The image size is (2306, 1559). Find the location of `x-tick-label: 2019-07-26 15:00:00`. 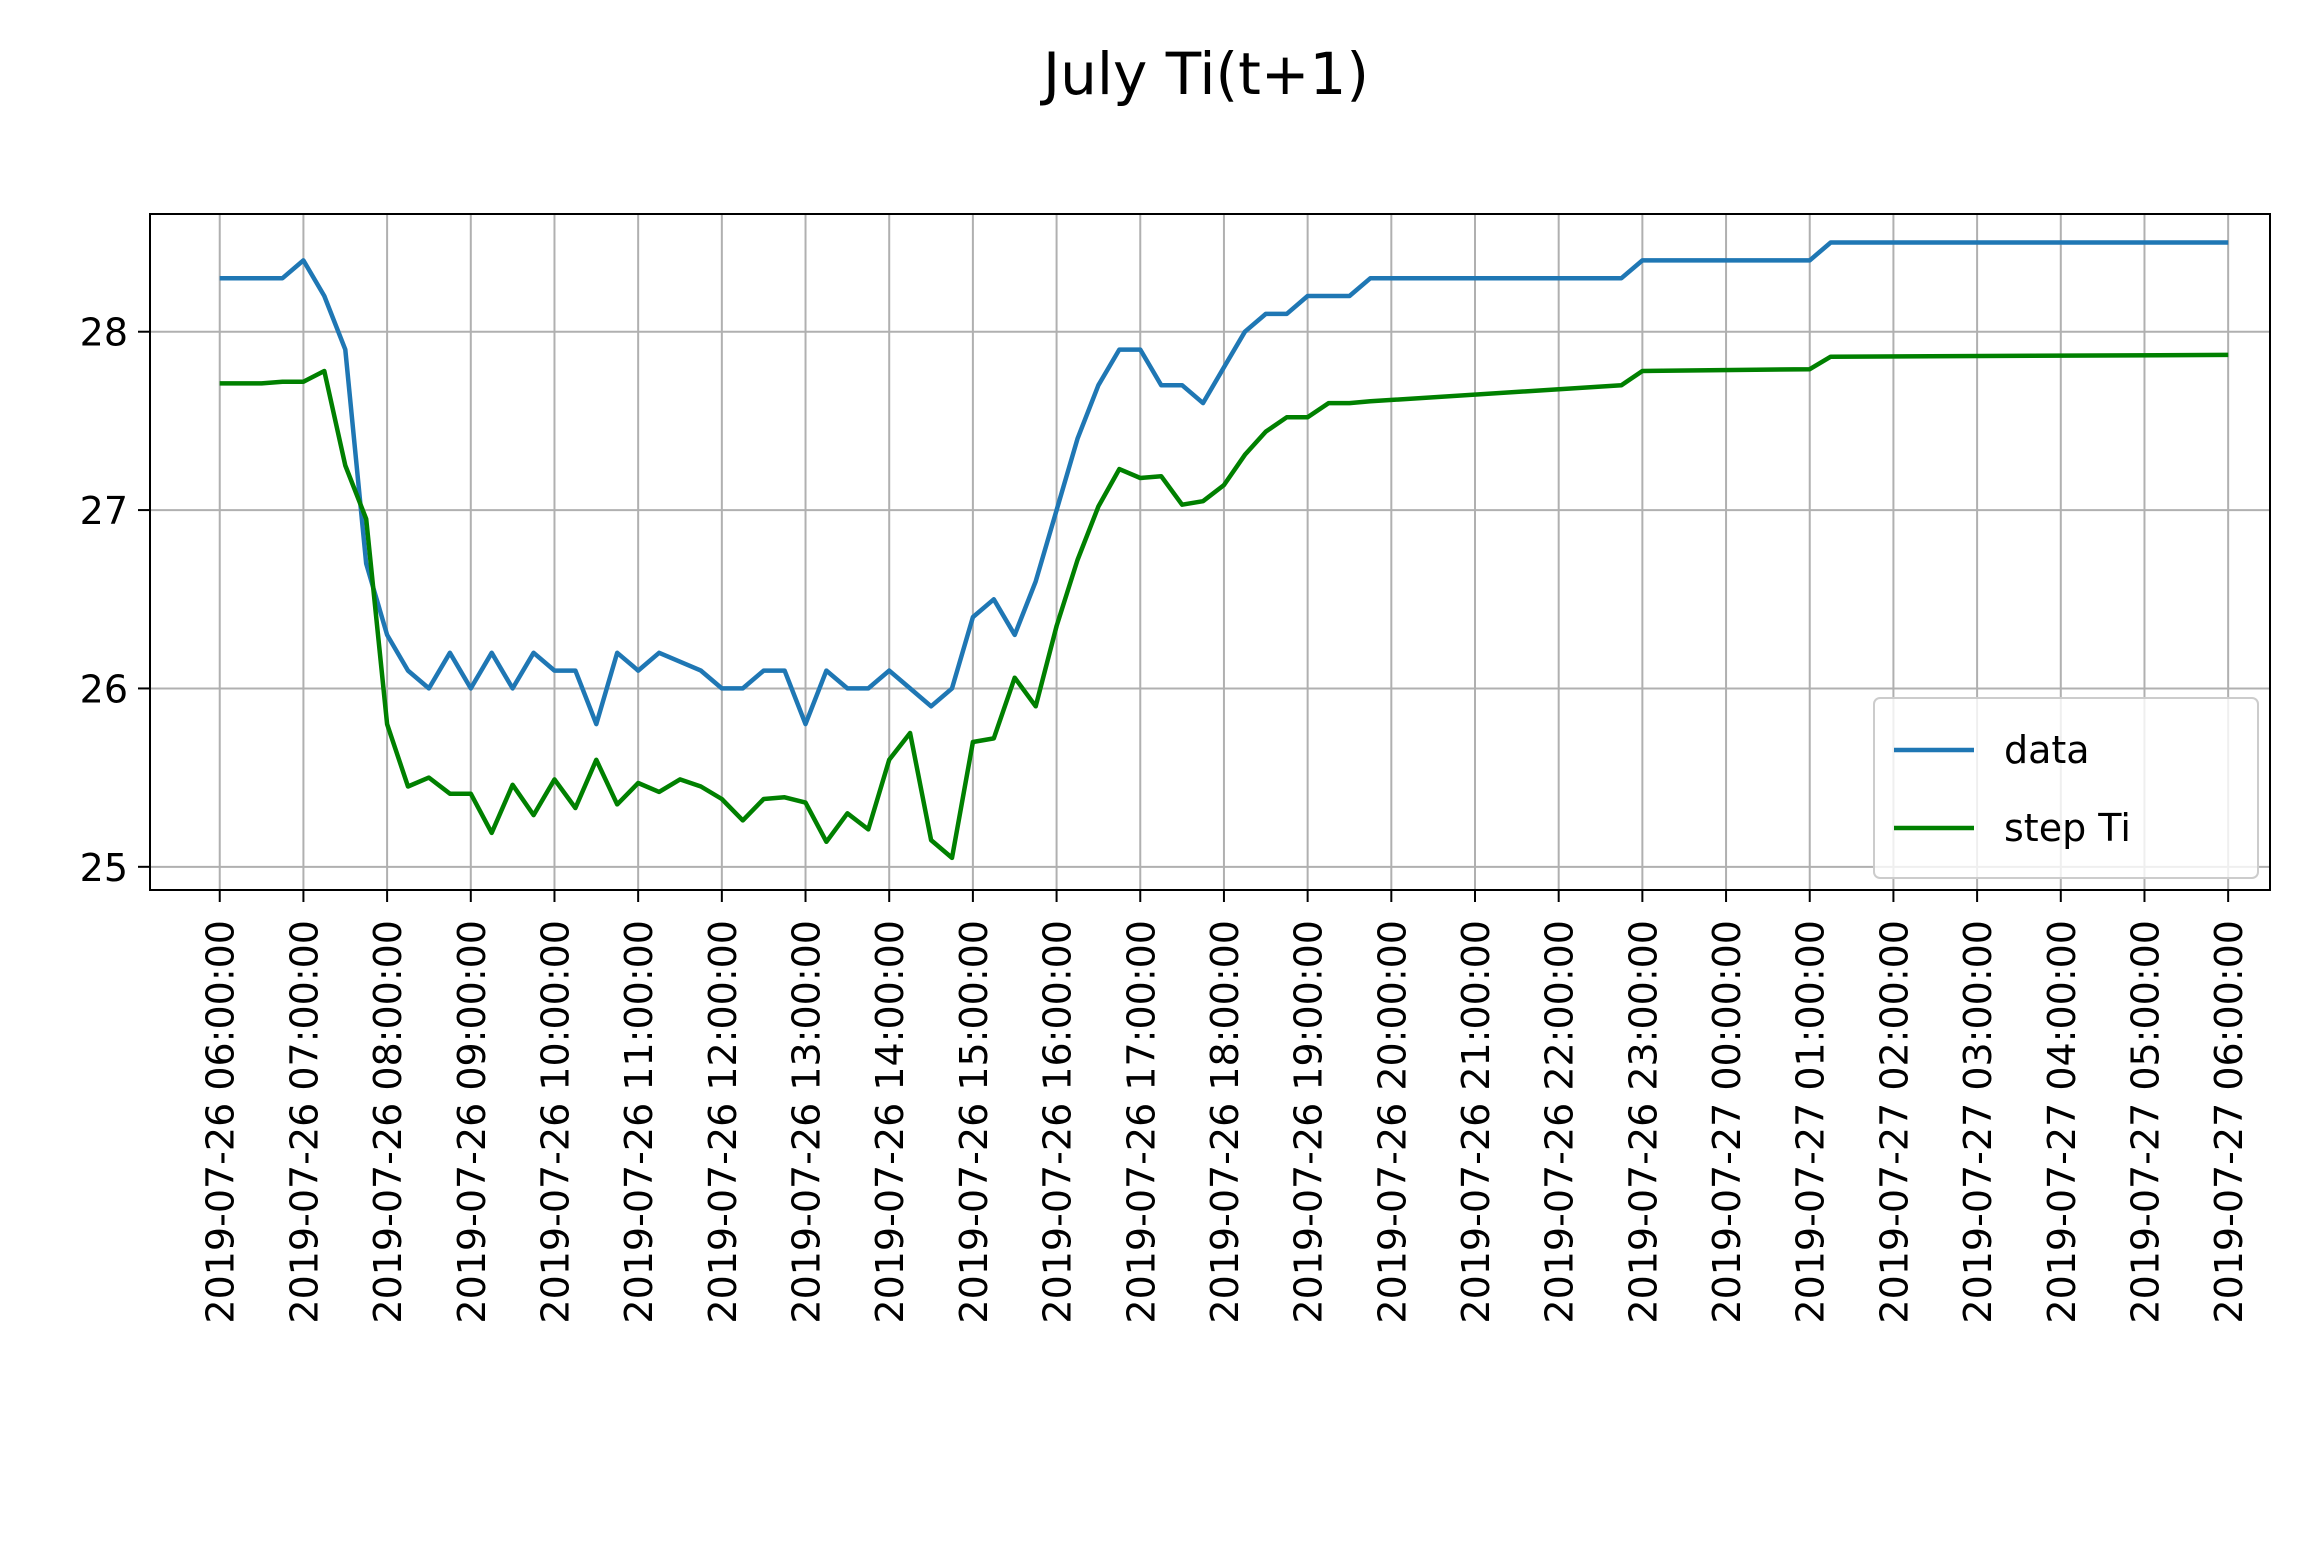

x-tick-label: 2019-07-26 15:00:00 is located at coordinates (974, 1122).